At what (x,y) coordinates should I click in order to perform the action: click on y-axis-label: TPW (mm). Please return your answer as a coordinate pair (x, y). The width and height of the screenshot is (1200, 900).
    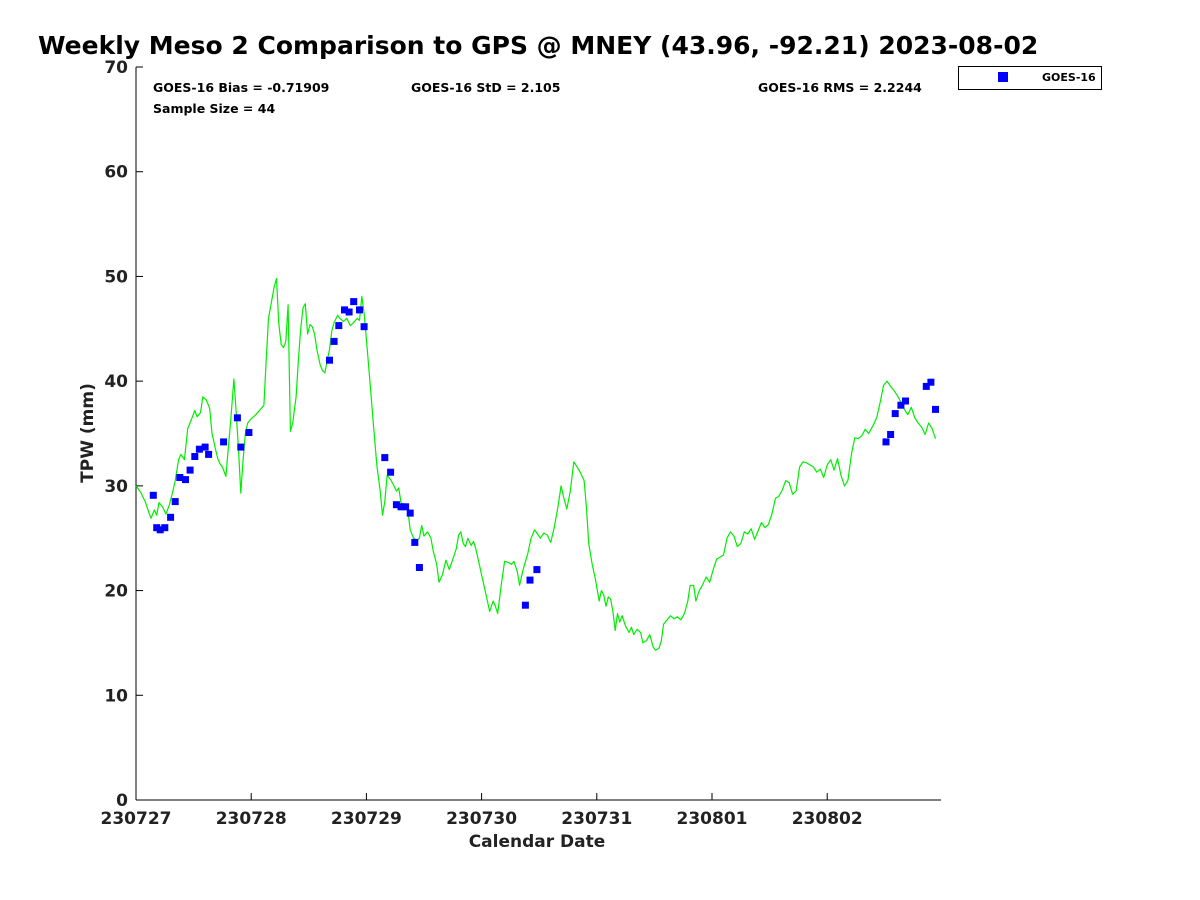
    Looking at the image, I should click on (88, 433).